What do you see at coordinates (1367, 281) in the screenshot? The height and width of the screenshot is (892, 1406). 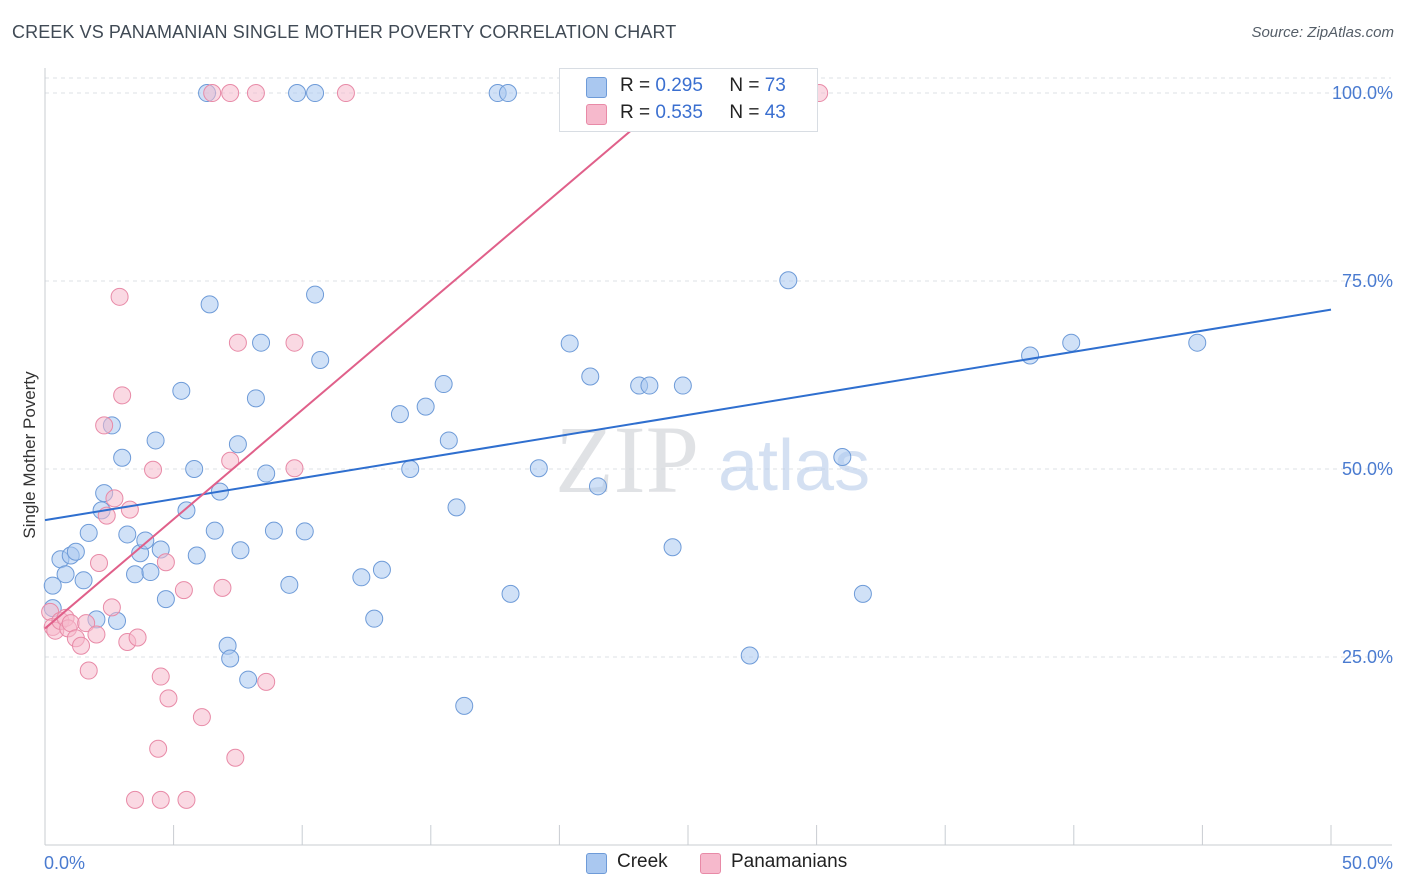 I see `y-tick-label: 75.0%` at bounding box center [1367, 281].